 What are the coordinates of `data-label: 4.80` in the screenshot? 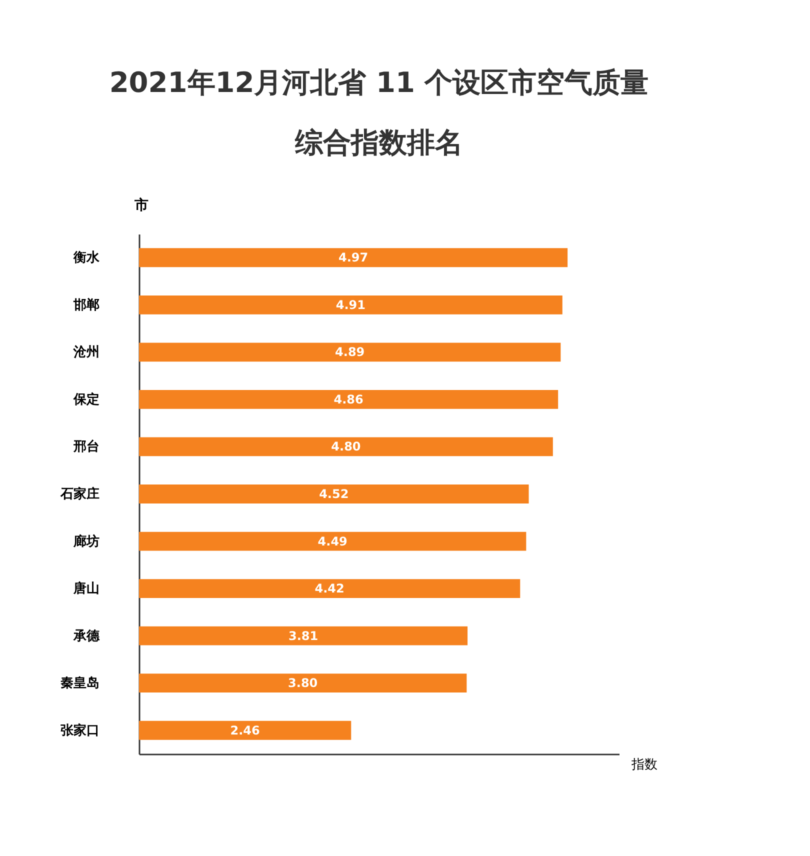 It's located at (346, 447).